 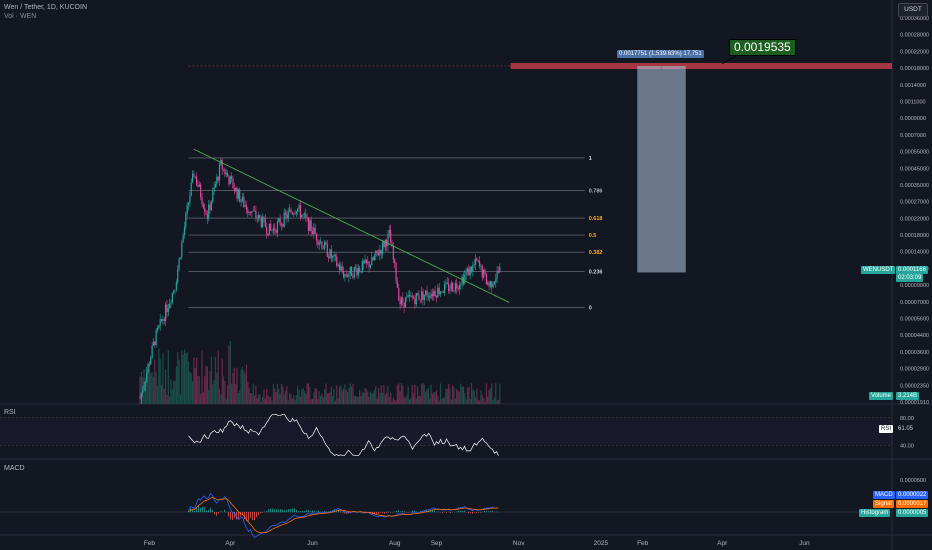 I want to click on rsi-badge-label: RSI, so click(x=886, y=429).